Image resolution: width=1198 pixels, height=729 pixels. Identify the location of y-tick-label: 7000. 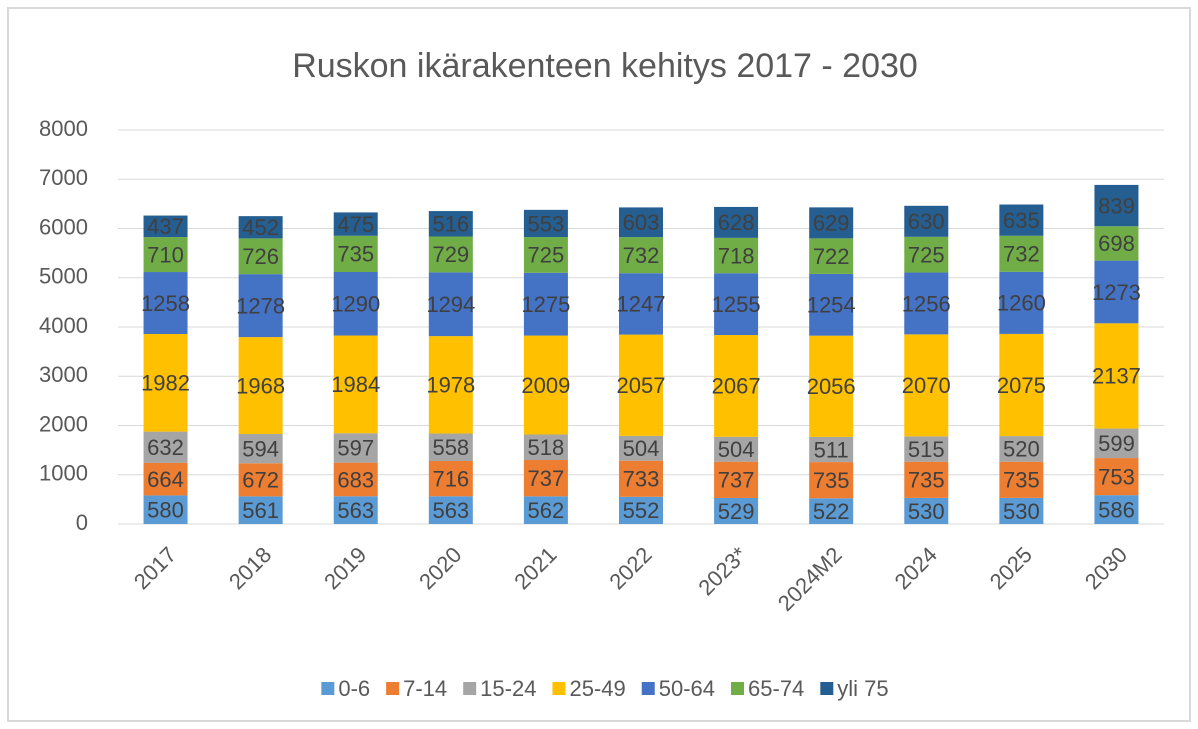
(63, 177).